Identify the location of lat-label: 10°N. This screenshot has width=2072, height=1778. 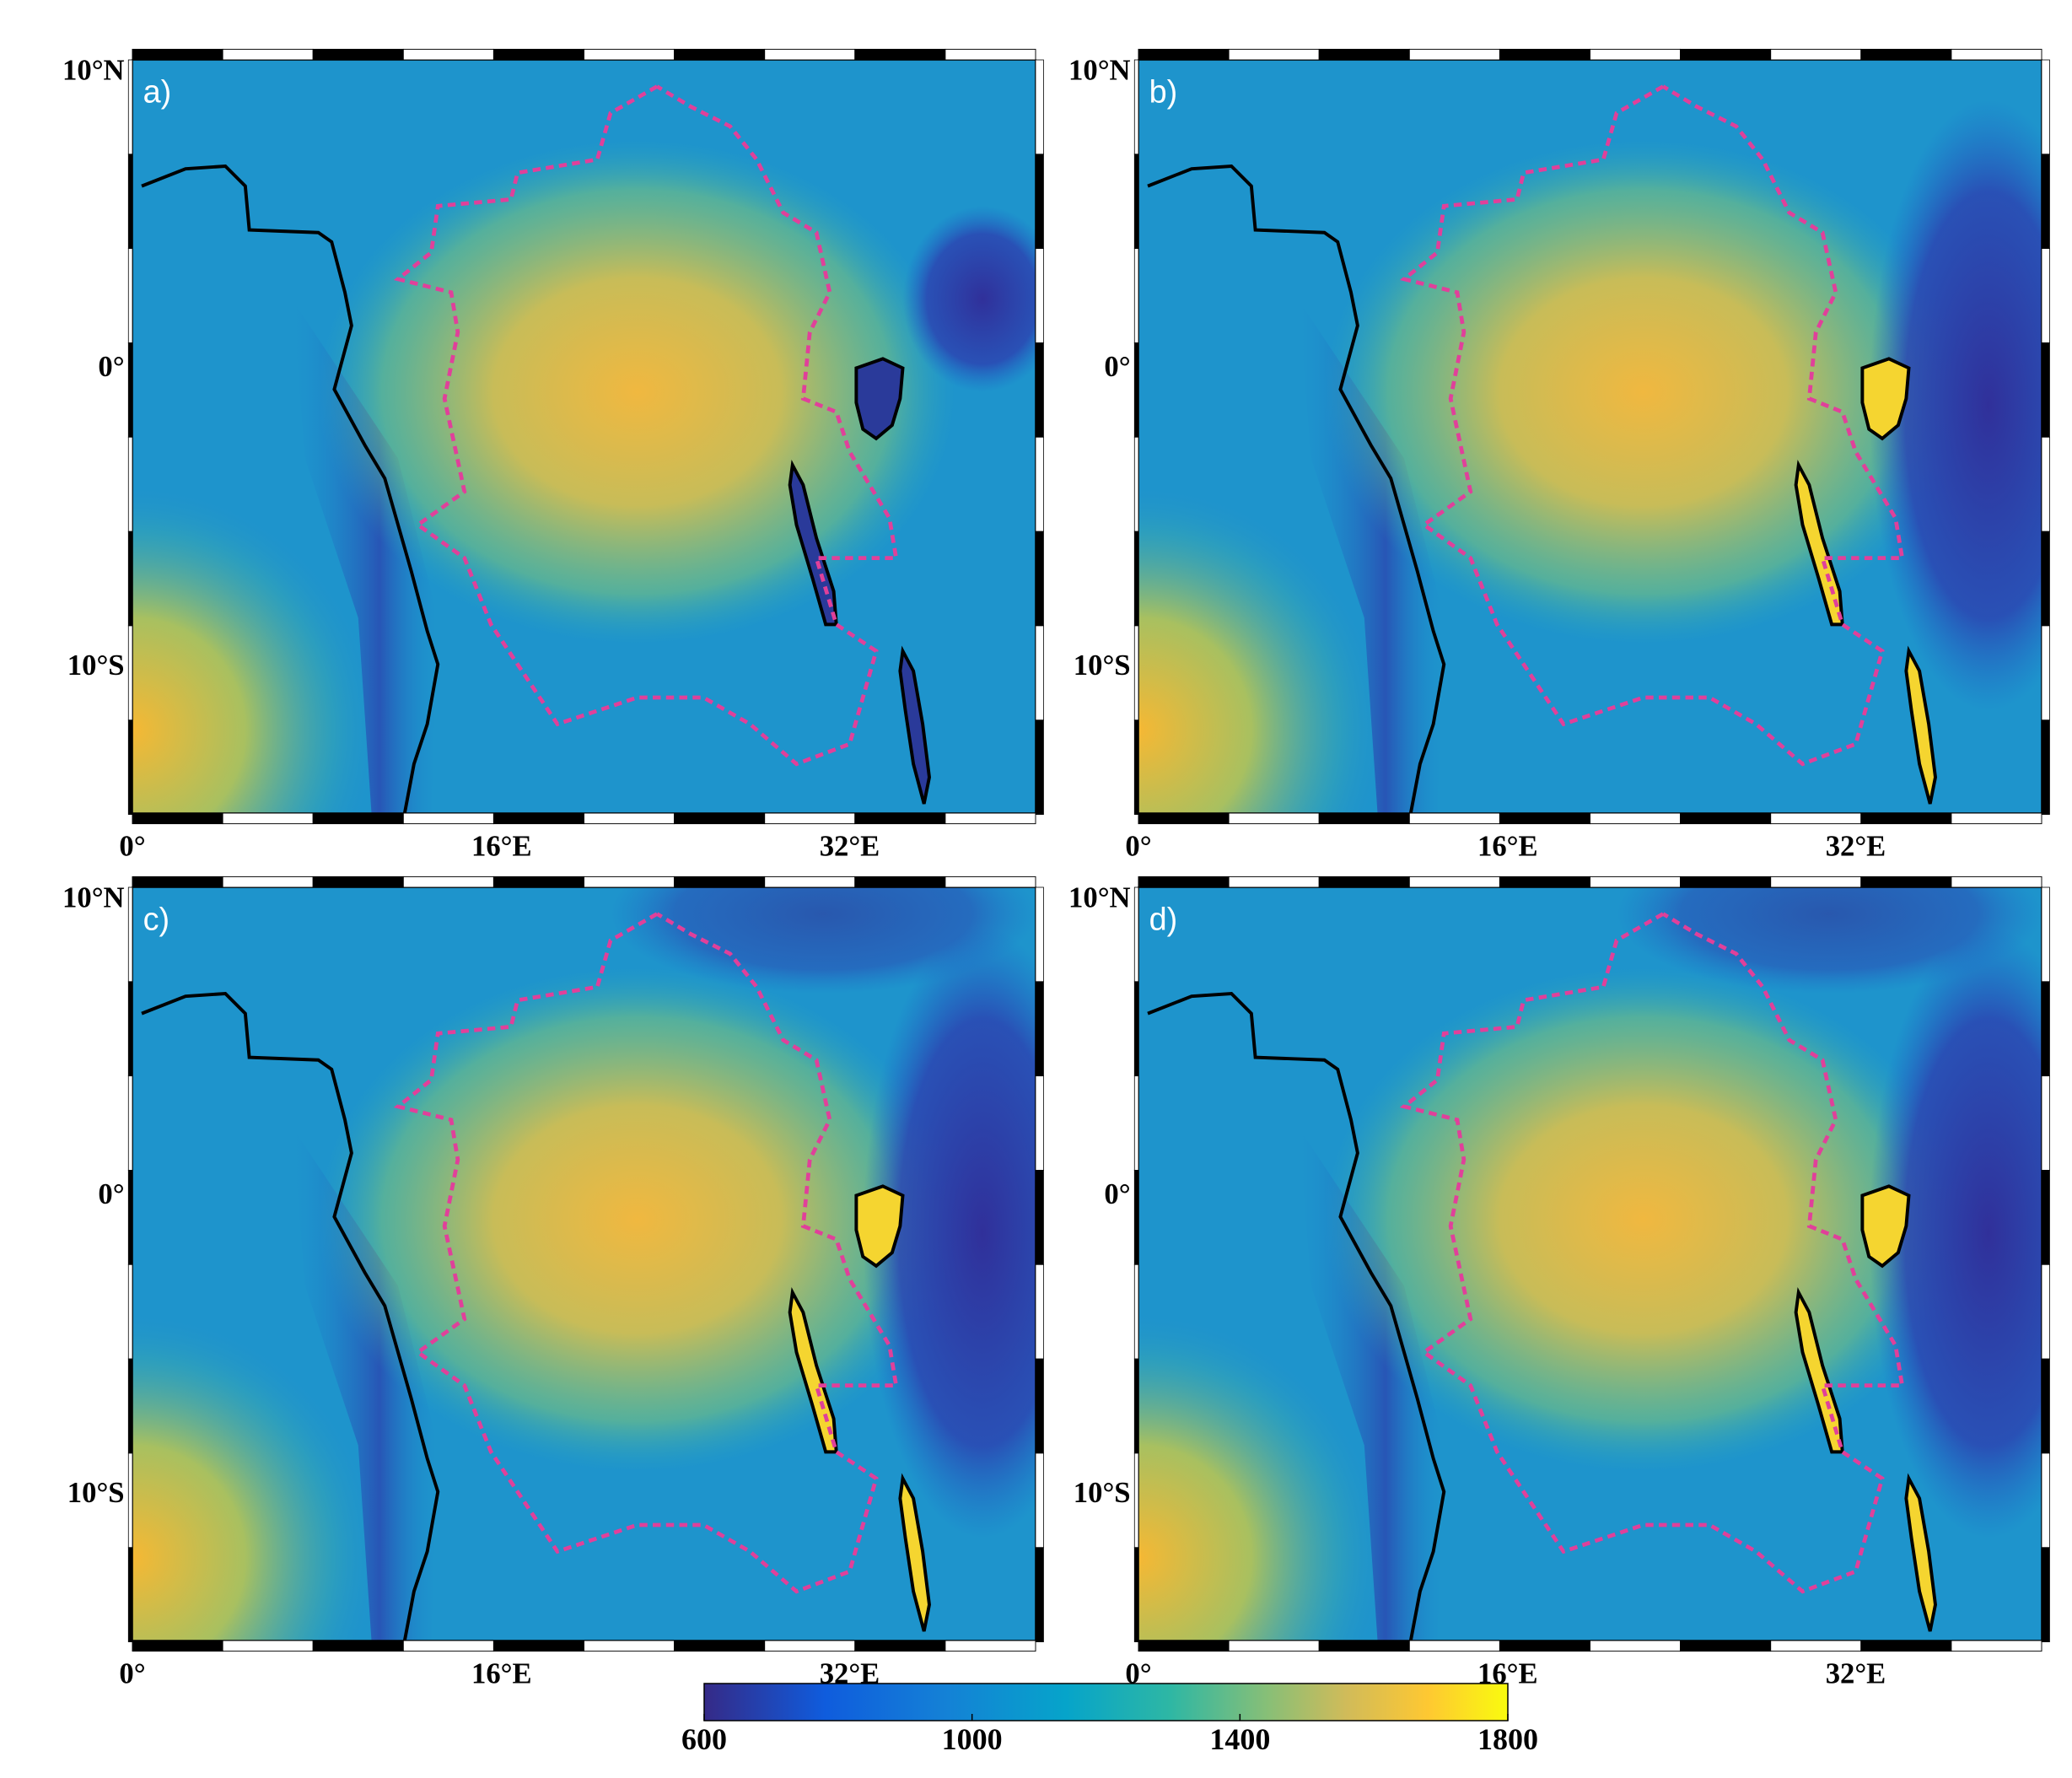
(93, 71).